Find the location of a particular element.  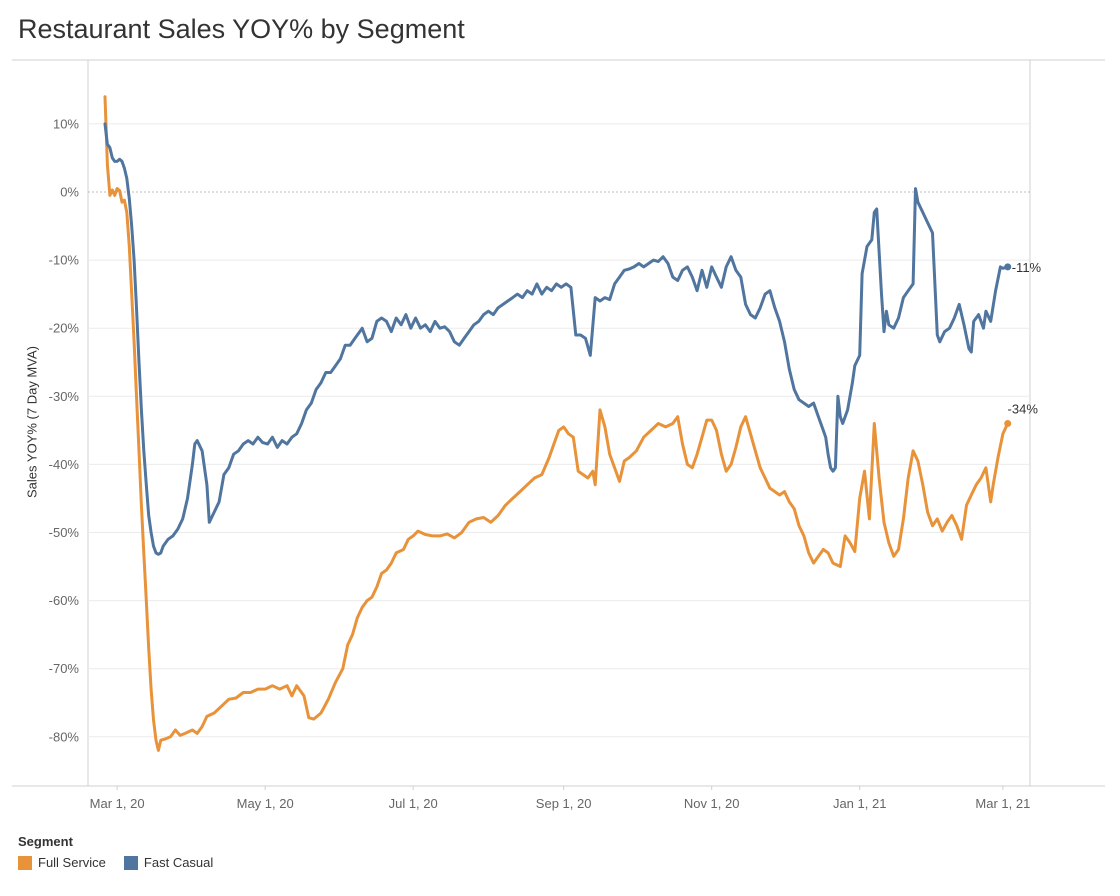

legend-title: Segment is located at coordinates (45, 841).